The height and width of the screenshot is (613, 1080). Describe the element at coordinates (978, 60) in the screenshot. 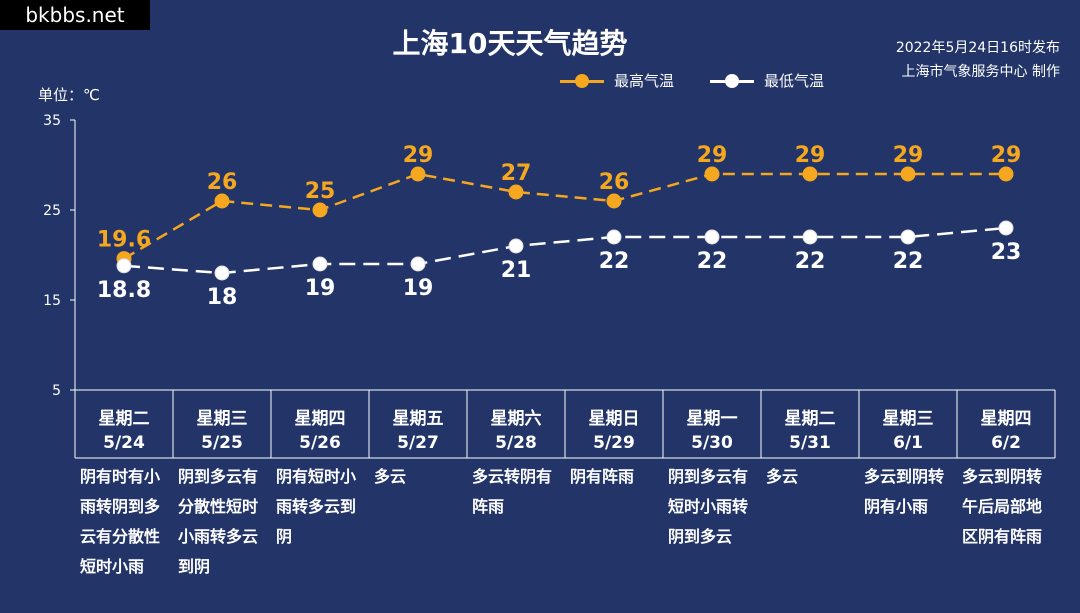

I see `publish-info: 2022年5月24日16时发布 上海市气象服务中心 制作` at that location.